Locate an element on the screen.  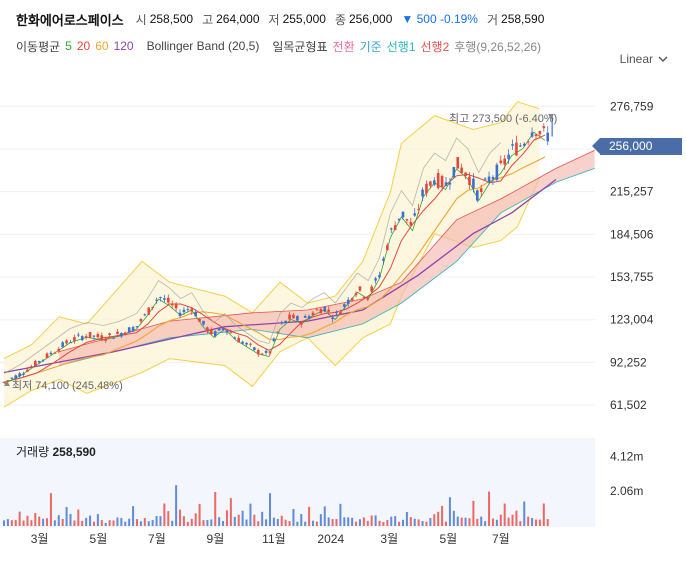
time-axis: 3월 5월 7월 9월 11월 2024 3월 5월 7월 is located at coordinates (270, 539).